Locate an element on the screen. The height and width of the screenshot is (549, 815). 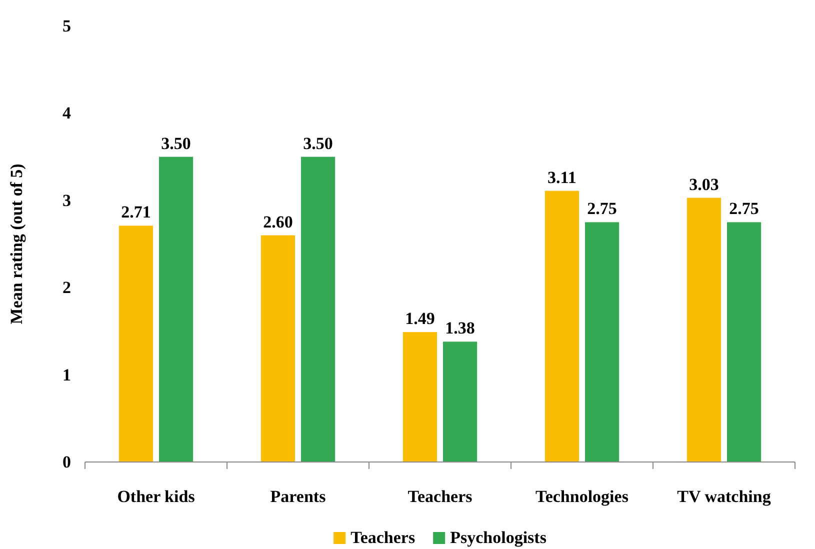
data-label: 2.60 is located at coordinates (278, 222).